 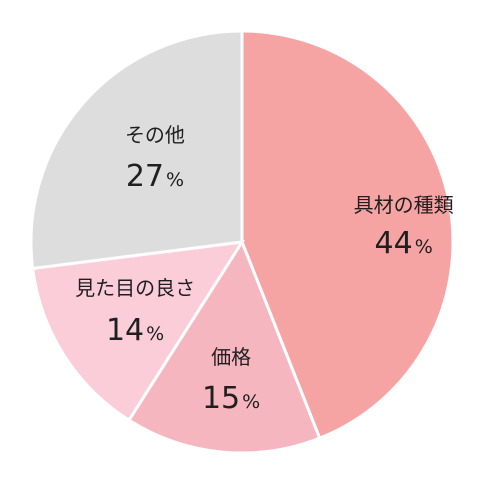 I want to click on slice-value-number-1: 15, so click(x=221, y=398).